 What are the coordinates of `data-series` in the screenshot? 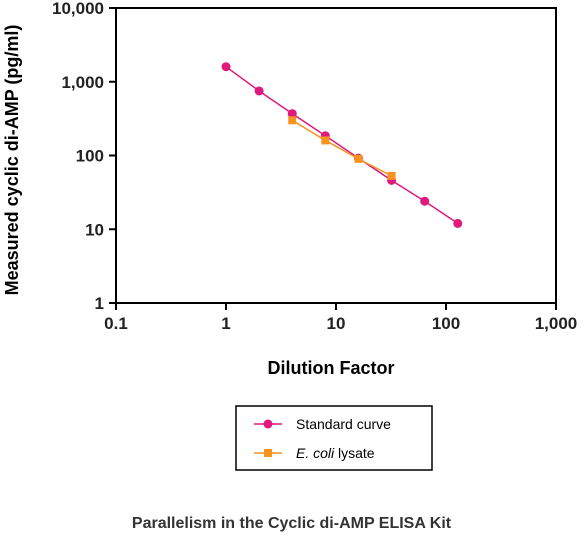 It's located at (342, 145).